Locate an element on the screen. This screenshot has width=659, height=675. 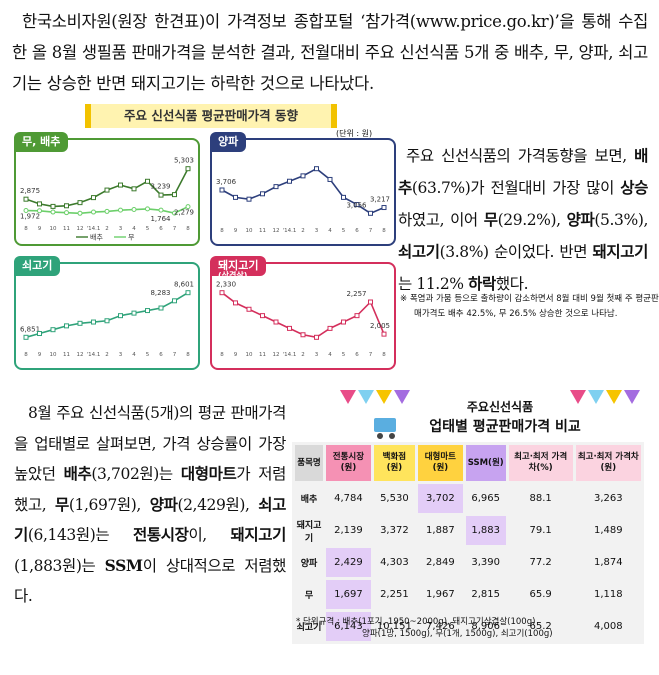
column-header: 대형마트(원) is located at coordinates (440, 463).